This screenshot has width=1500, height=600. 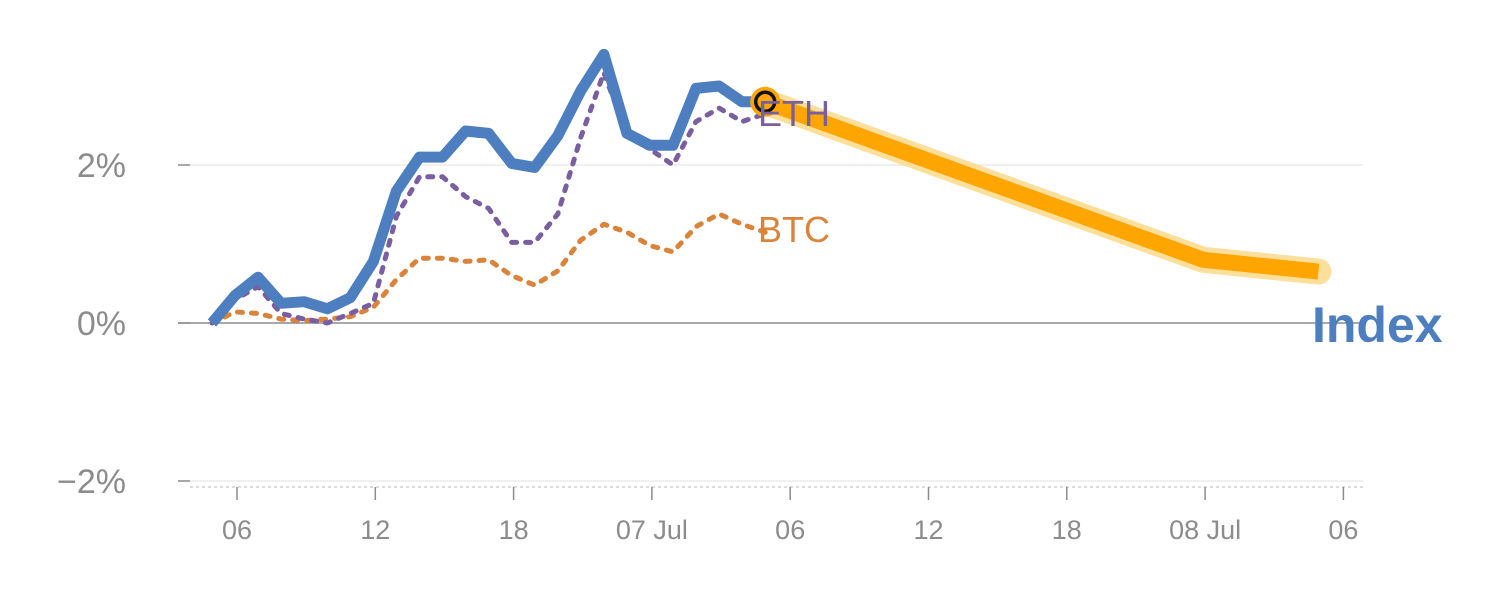 What do you see at coordinates (101, 324) in the screenshot?
I see `y-tick-label: 0%` at bounding box center [101, 324].